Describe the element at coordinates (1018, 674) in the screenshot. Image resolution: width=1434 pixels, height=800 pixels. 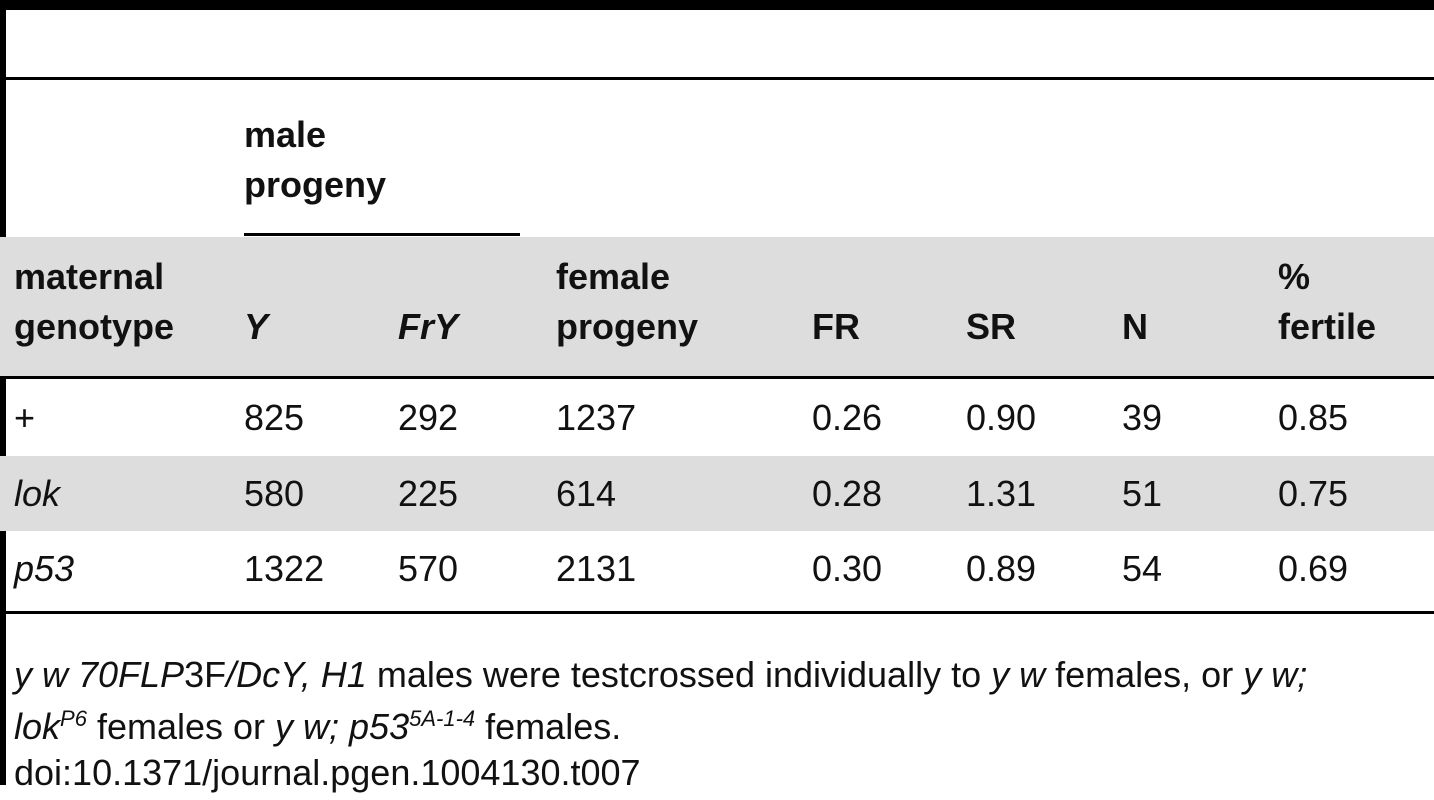
I see `fn-yw-1: y w` at that location.